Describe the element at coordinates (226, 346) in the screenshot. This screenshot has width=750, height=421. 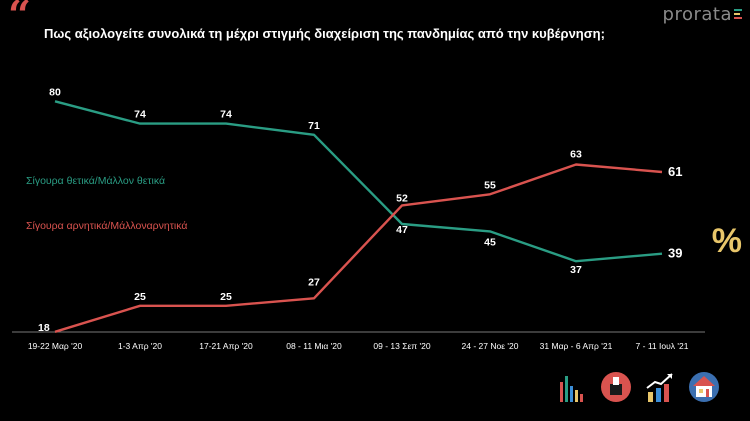
I see `x-tick-label: 17-21 Απρ '20` at that location.